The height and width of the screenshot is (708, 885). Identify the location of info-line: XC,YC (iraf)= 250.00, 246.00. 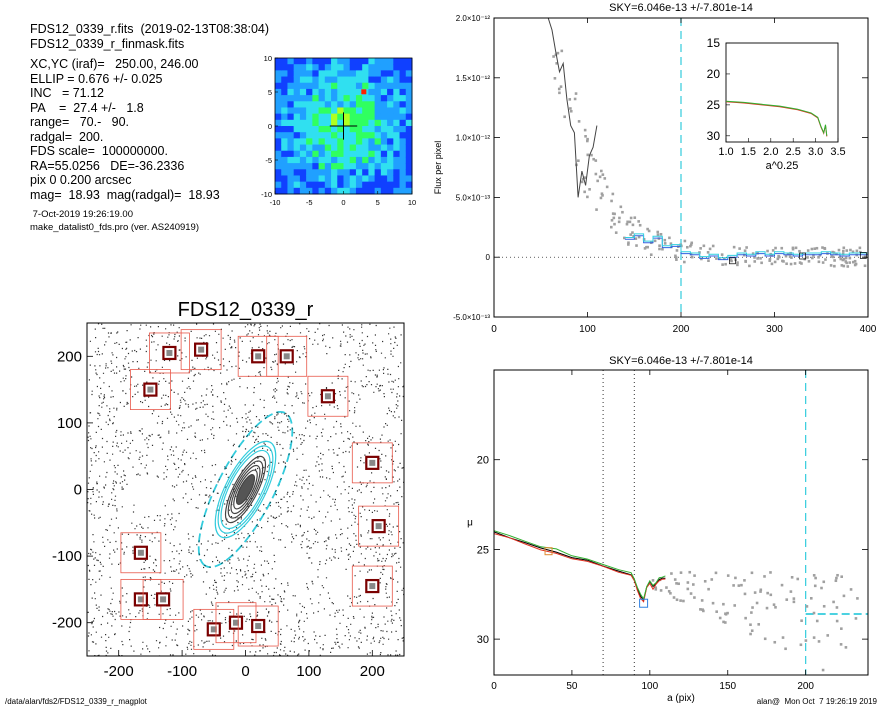
(114, 64).